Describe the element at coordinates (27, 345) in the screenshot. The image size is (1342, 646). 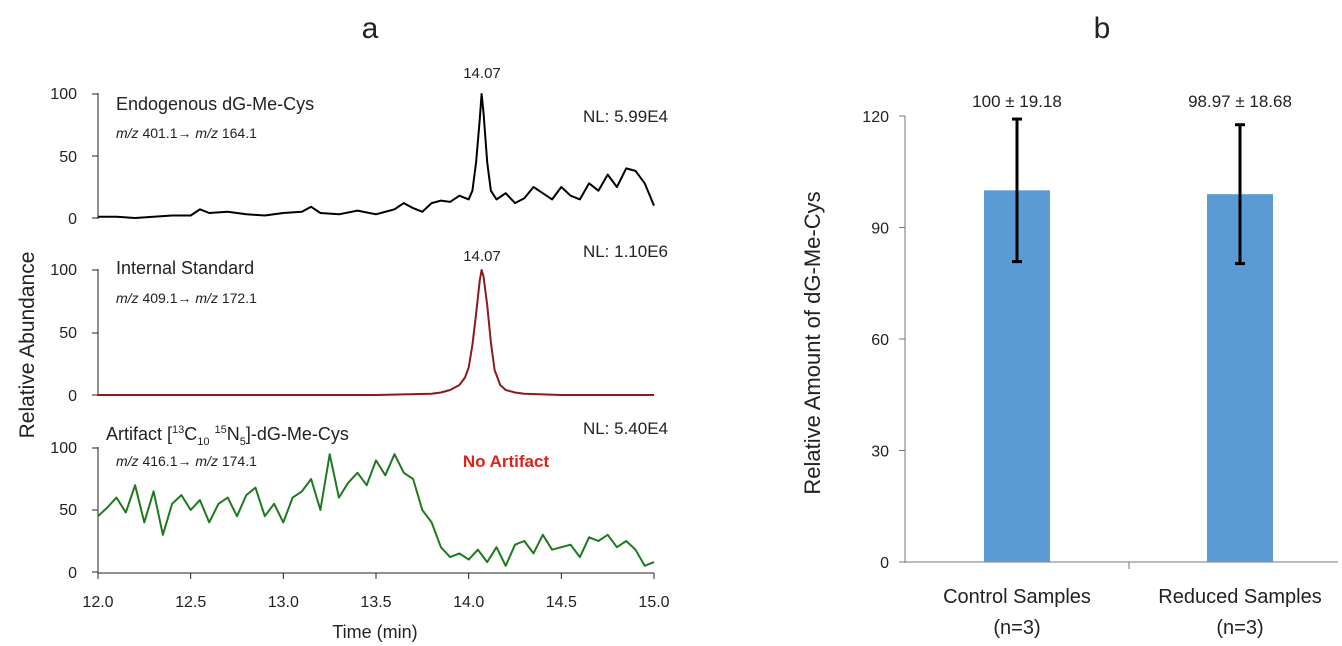
I see `panel-a-ylabel: Relative Abundance` at that location.